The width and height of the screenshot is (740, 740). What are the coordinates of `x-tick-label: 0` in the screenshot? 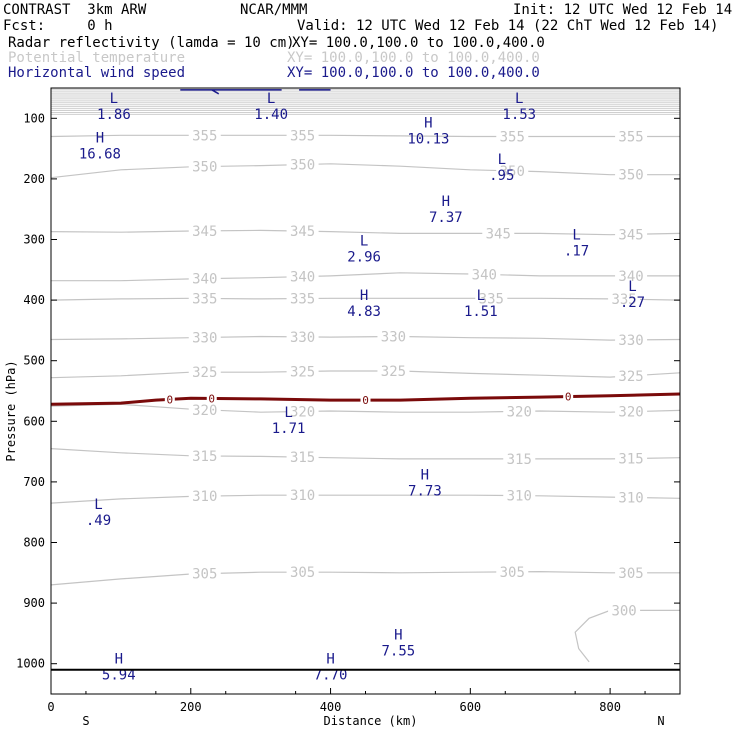 It's located at (50, 707).